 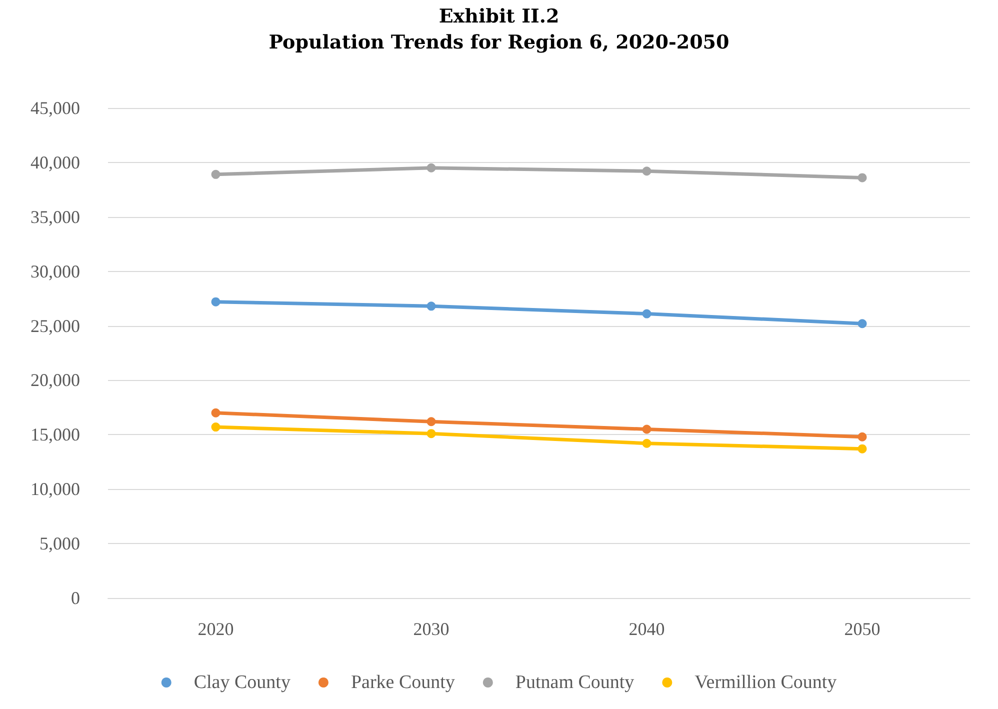 What do you see at coordinates (242, 682) in the screenshot?
I see `legend-label: Clay County` at bounding box center [242, 682].